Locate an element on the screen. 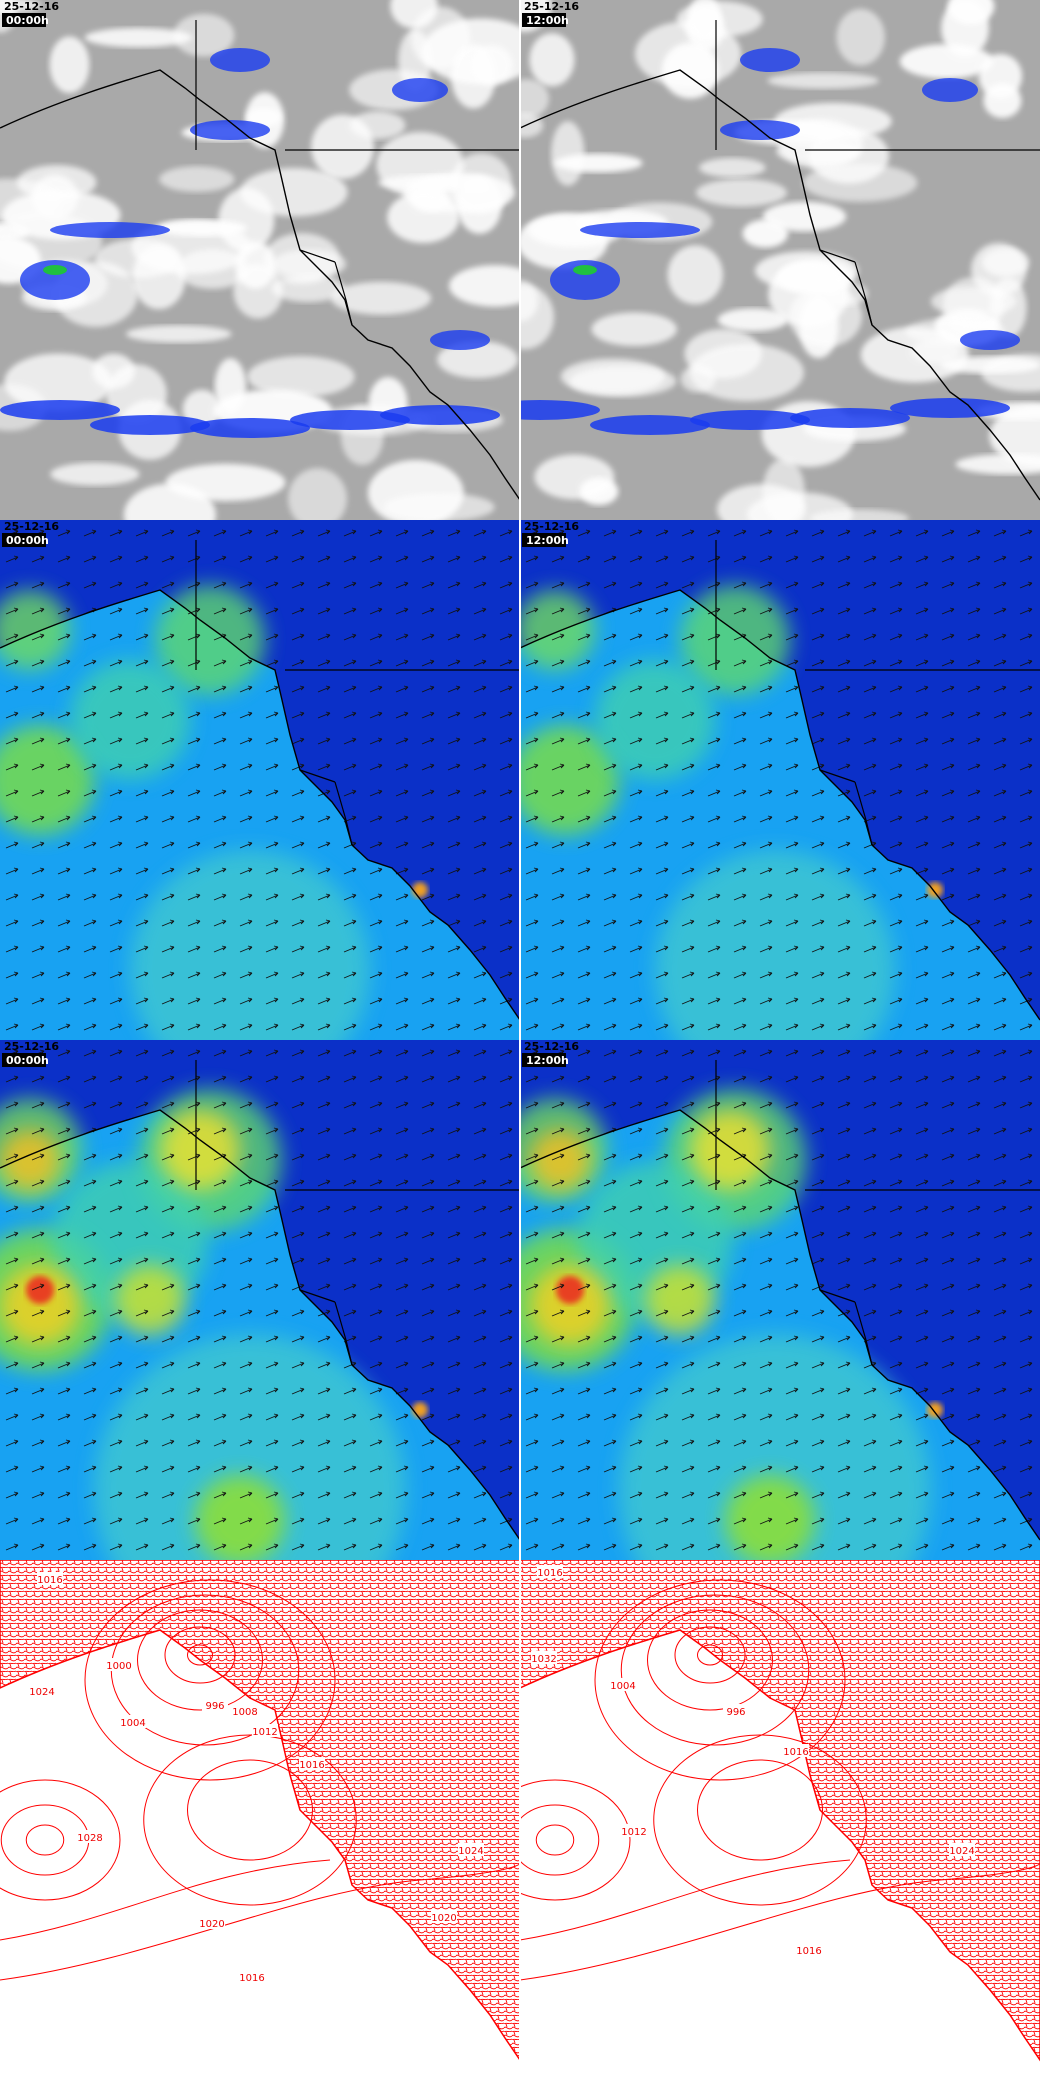 The width and height of the screenshot is (1040, 2080). isobar-label: 1016 is located at coordinates (251, 1978).